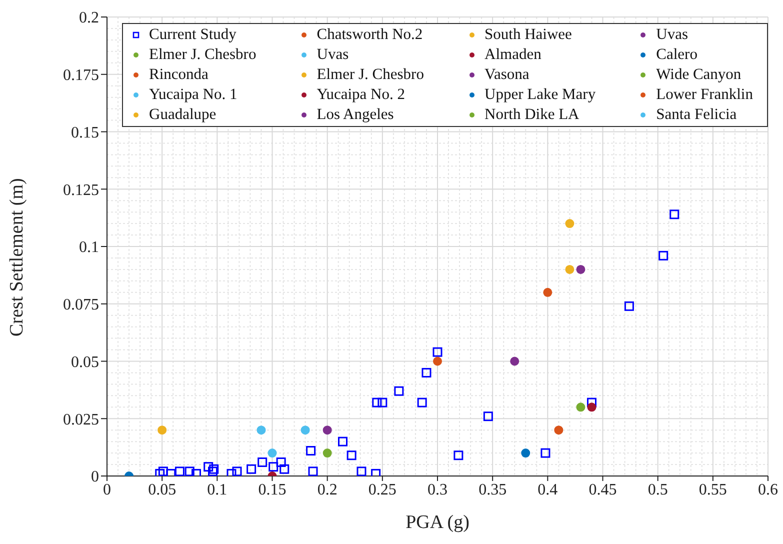 The width and height of the screenshot is (783, 544). Describe the element at coordinates (85, 133) in the screenshot. I see `y-tick-label: 0.15` at that location.